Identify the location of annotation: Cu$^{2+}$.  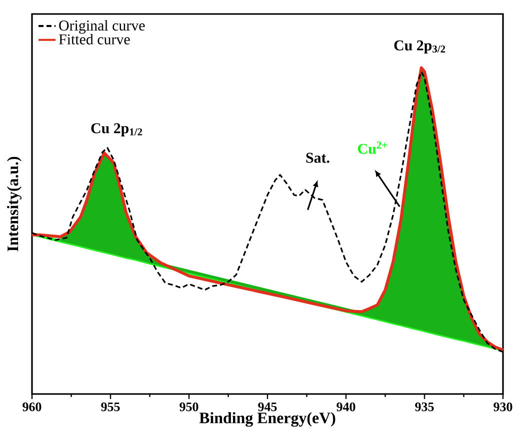
(373, 148).